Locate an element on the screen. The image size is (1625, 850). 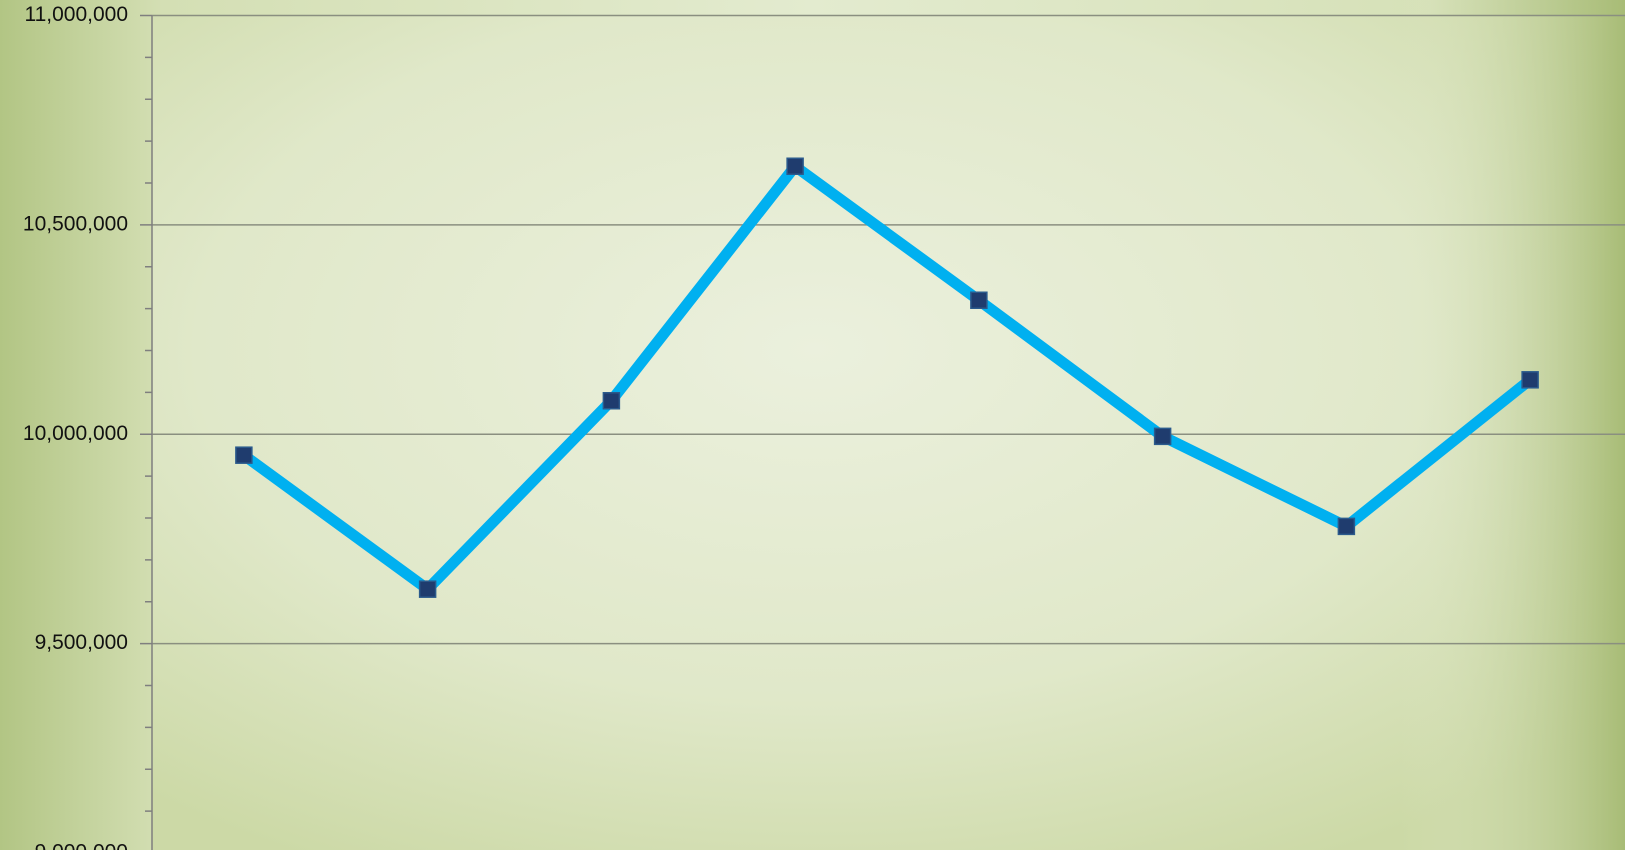
plot-shade is located at coordinates (1512, 425).